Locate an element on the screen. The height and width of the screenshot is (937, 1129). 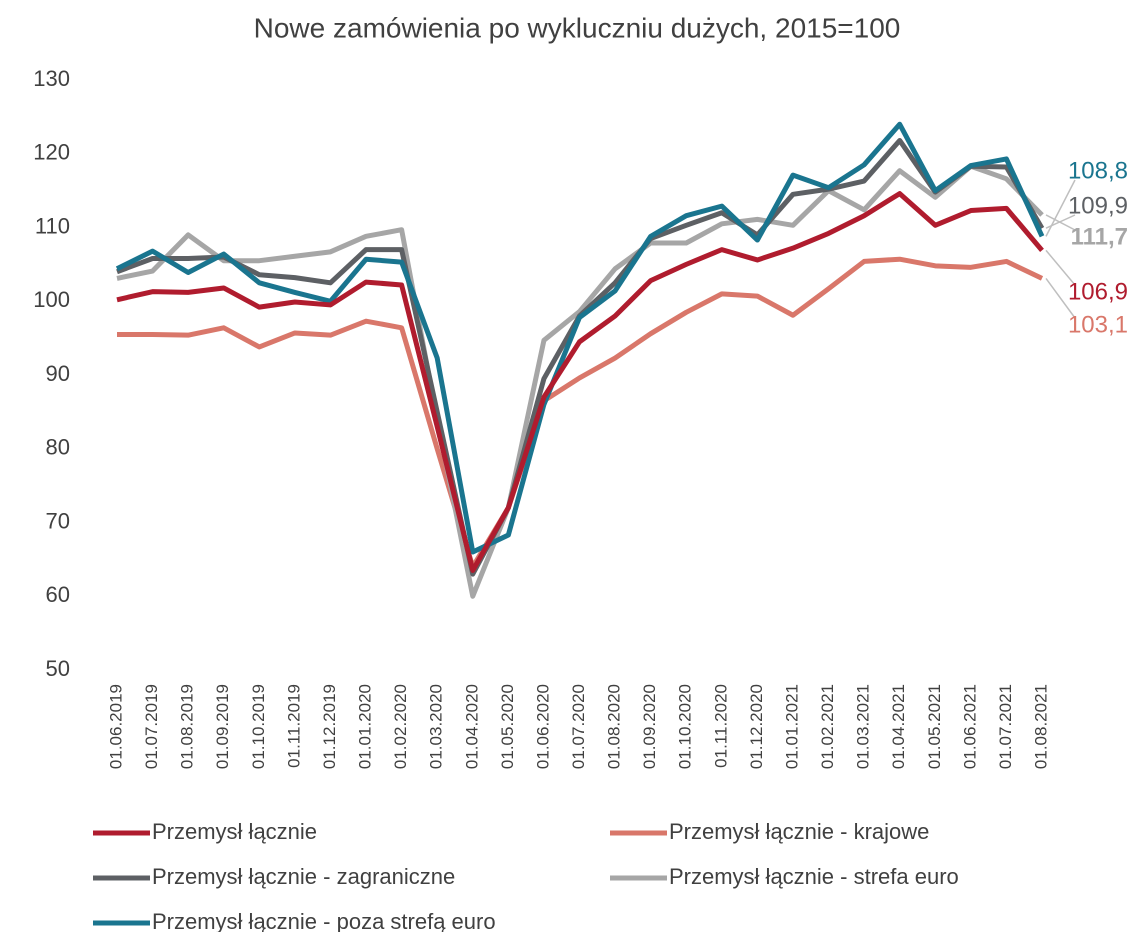
y-tick-label: 70 is located at coordinates (58, 520).